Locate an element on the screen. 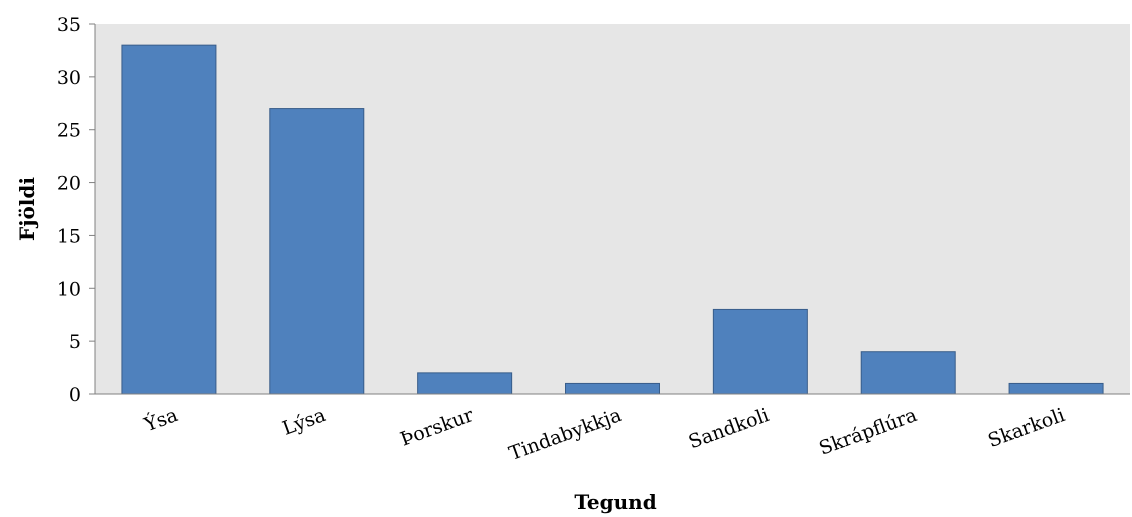 The image size is (1132, 517). y-tick-label: 25 is located at coordinates (69, 131).